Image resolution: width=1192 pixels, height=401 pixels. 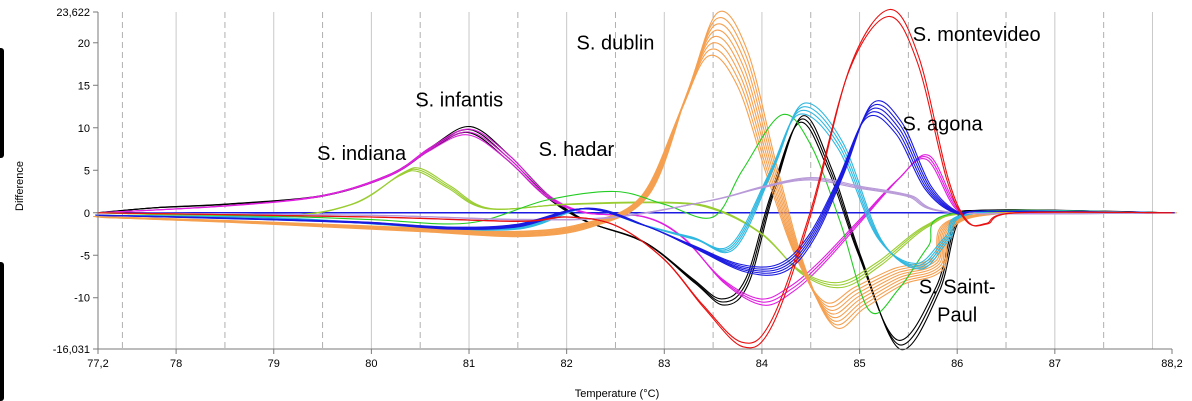 What do you see at coordinates (664, 364) in the screenshot?
I see `x-tick-label: 83` at bounding box center [664, 364].